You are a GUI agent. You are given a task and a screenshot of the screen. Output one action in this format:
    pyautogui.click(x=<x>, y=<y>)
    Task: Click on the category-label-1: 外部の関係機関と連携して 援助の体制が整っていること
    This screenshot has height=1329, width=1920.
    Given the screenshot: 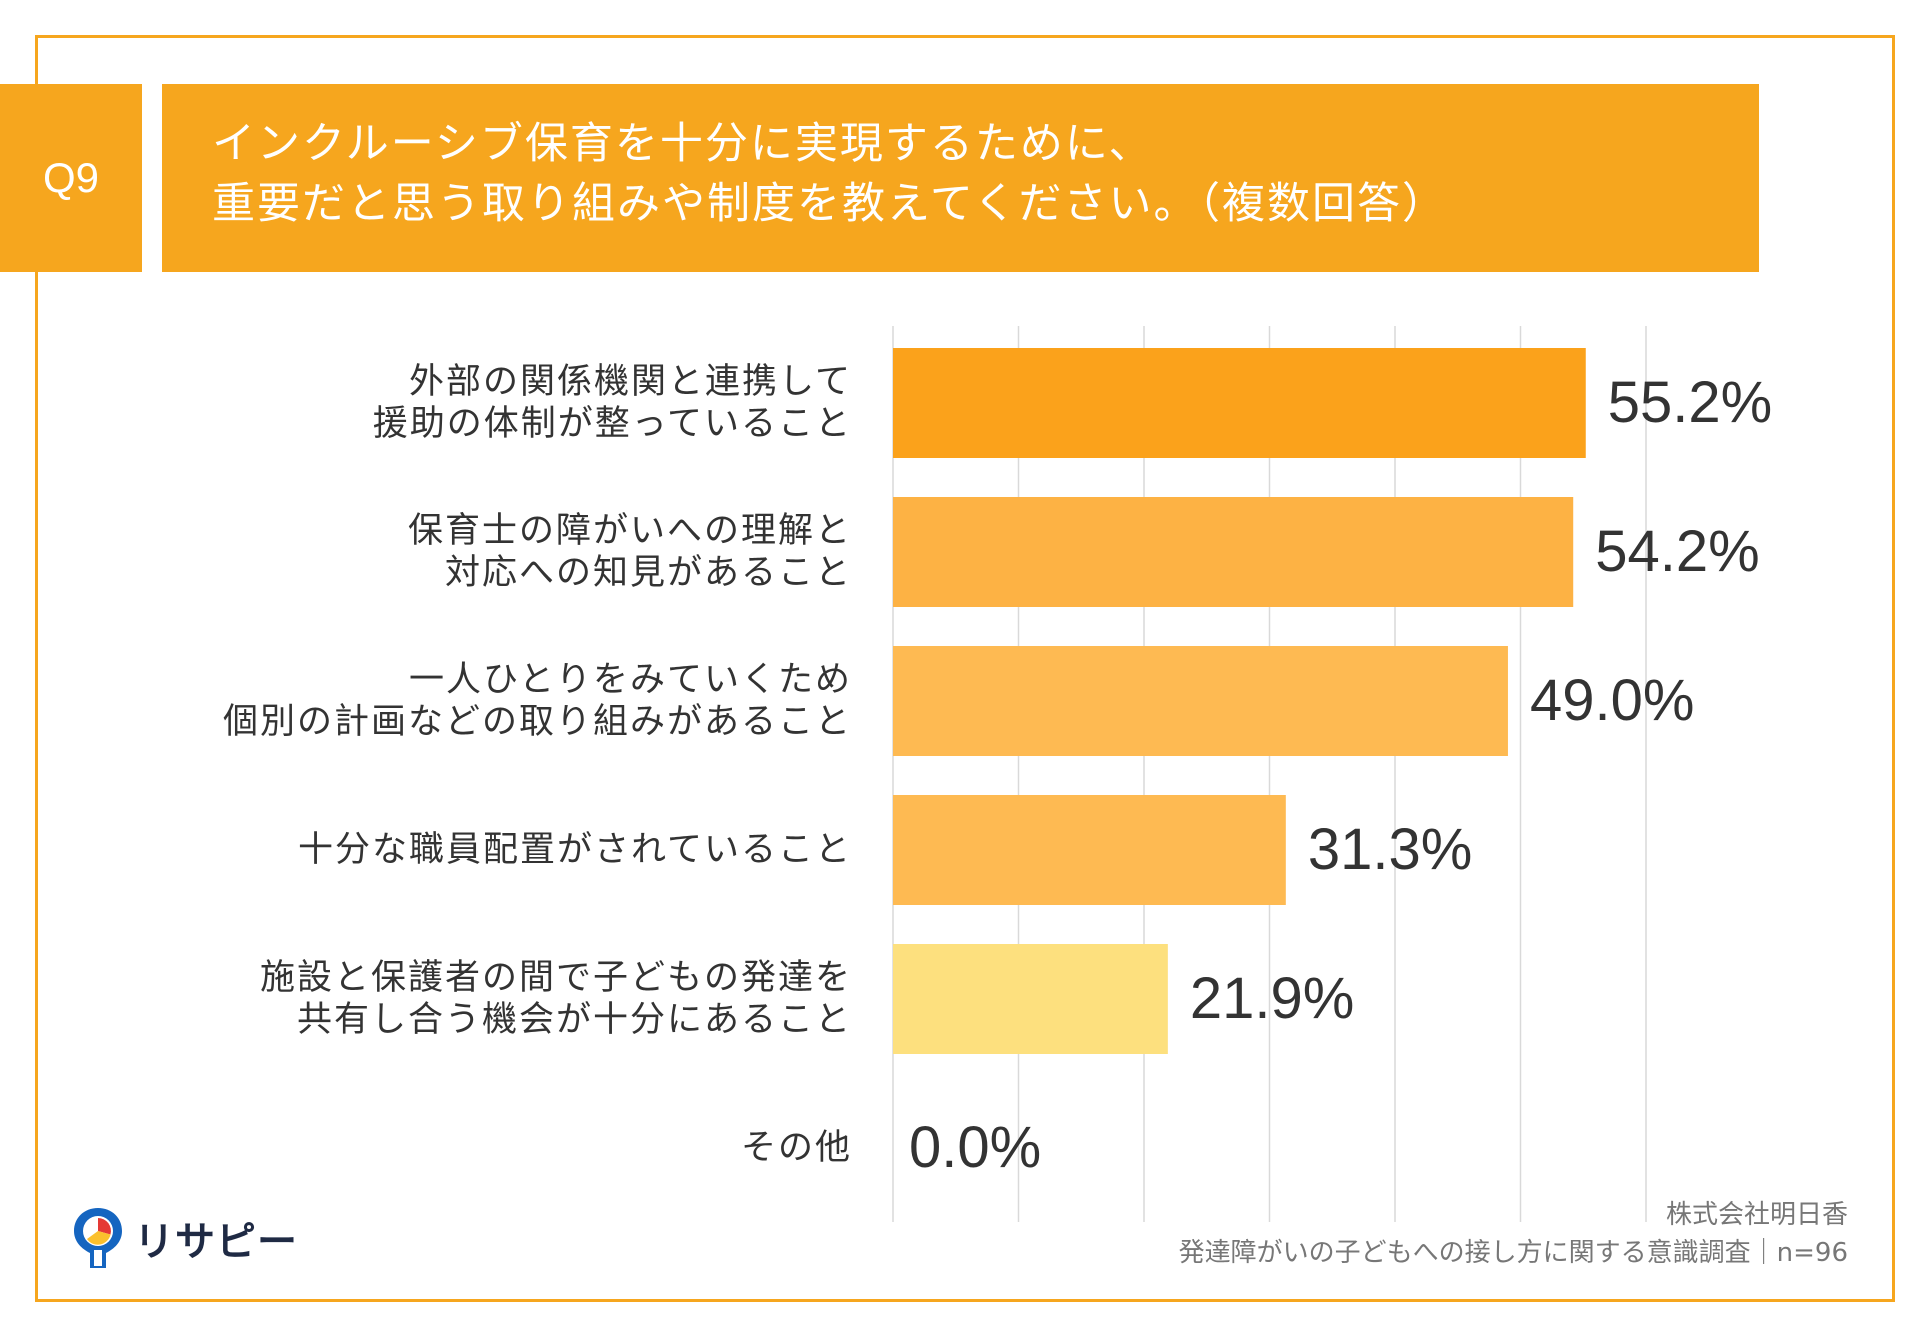 What is the action you would take?
    pyautogui.click(x=612, y=403)
    